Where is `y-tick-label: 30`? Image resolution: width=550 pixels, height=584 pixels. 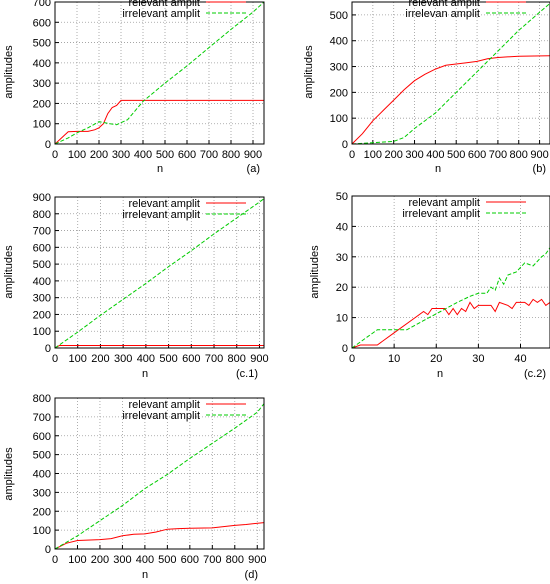 y-tick-label: 30 is located at coordinates (342, 258).